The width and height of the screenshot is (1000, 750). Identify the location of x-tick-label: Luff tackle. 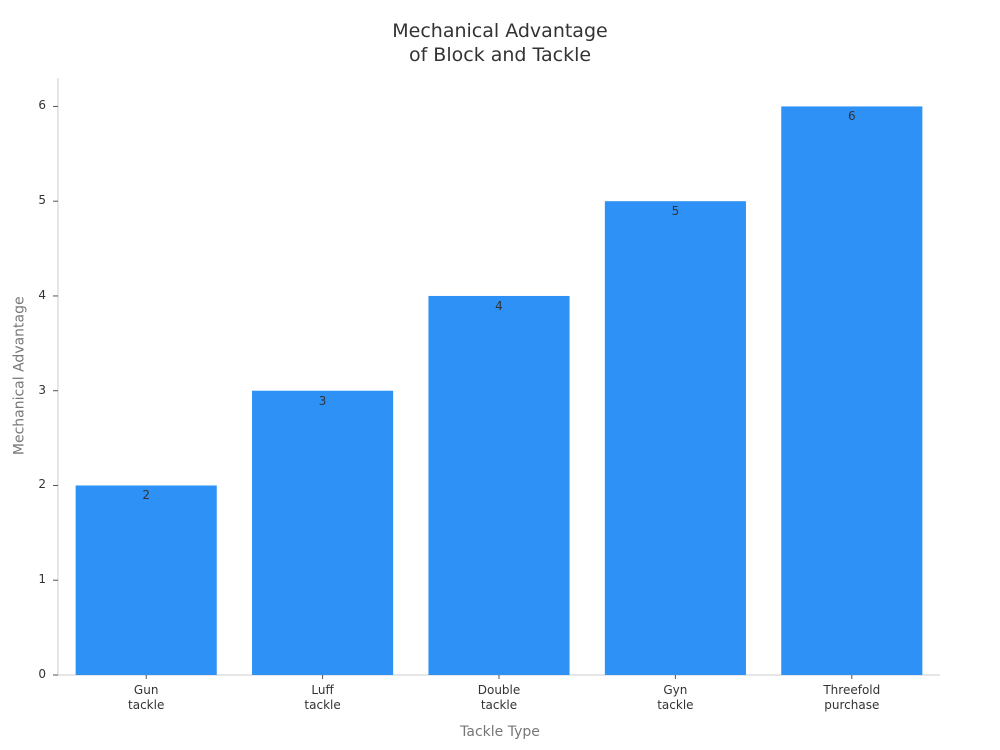
(322, 697).